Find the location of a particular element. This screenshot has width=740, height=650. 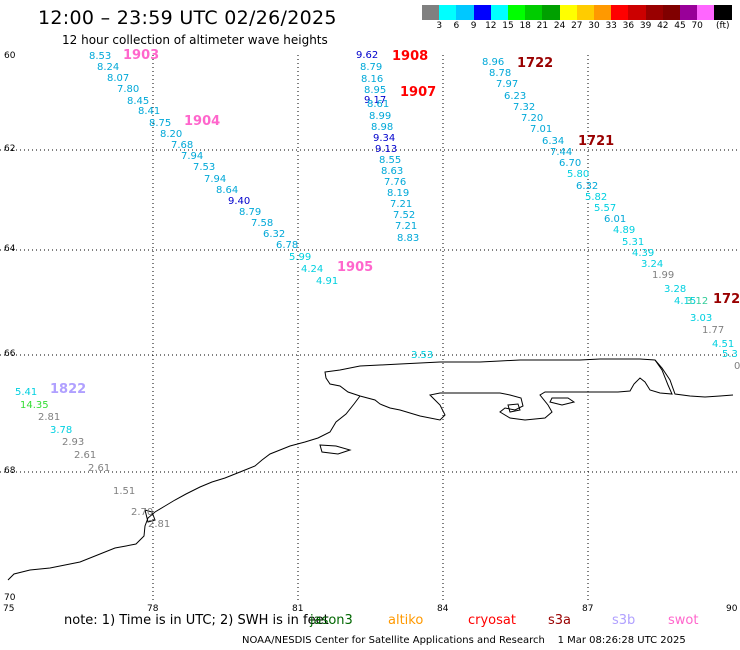

wave-height-value: 3.12 is located at coordinates (697, 301).